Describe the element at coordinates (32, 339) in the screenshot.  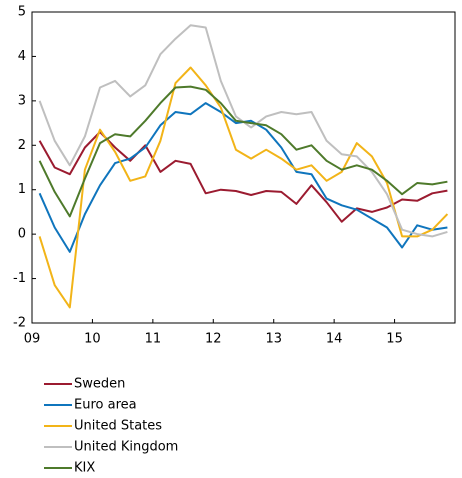
I see `x-tick-label: 09` at that location.